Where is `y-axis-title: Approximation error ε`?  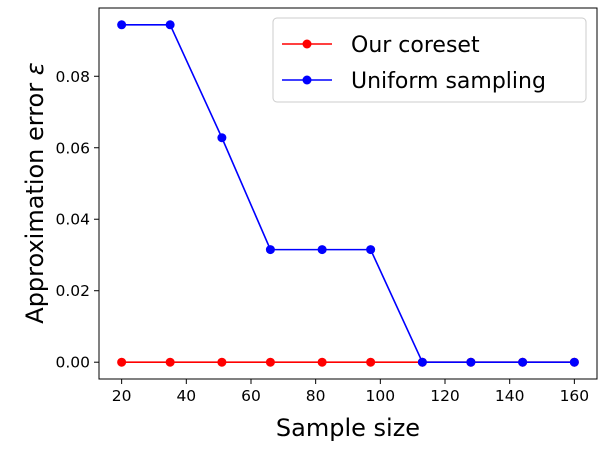
y-axis-title: Approximation error ε is located at coordinates (35, 192).